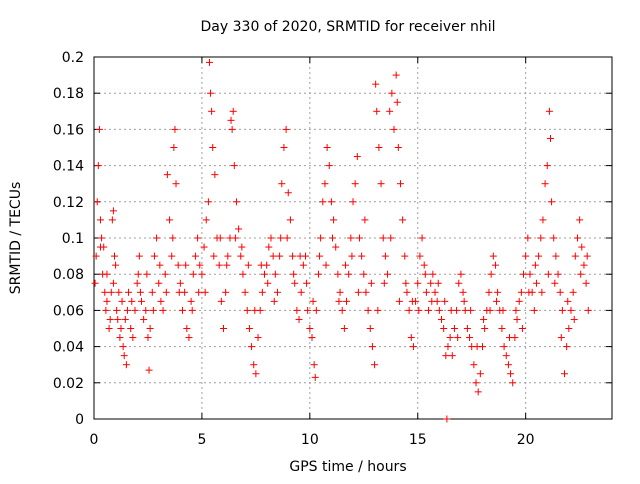 The height and width of the screenshot is (484, 640). What do you see at coordinates (73, 239) in the screenshot?
I see `y-tick-label: 0.1` at bounding box center [73, 239].